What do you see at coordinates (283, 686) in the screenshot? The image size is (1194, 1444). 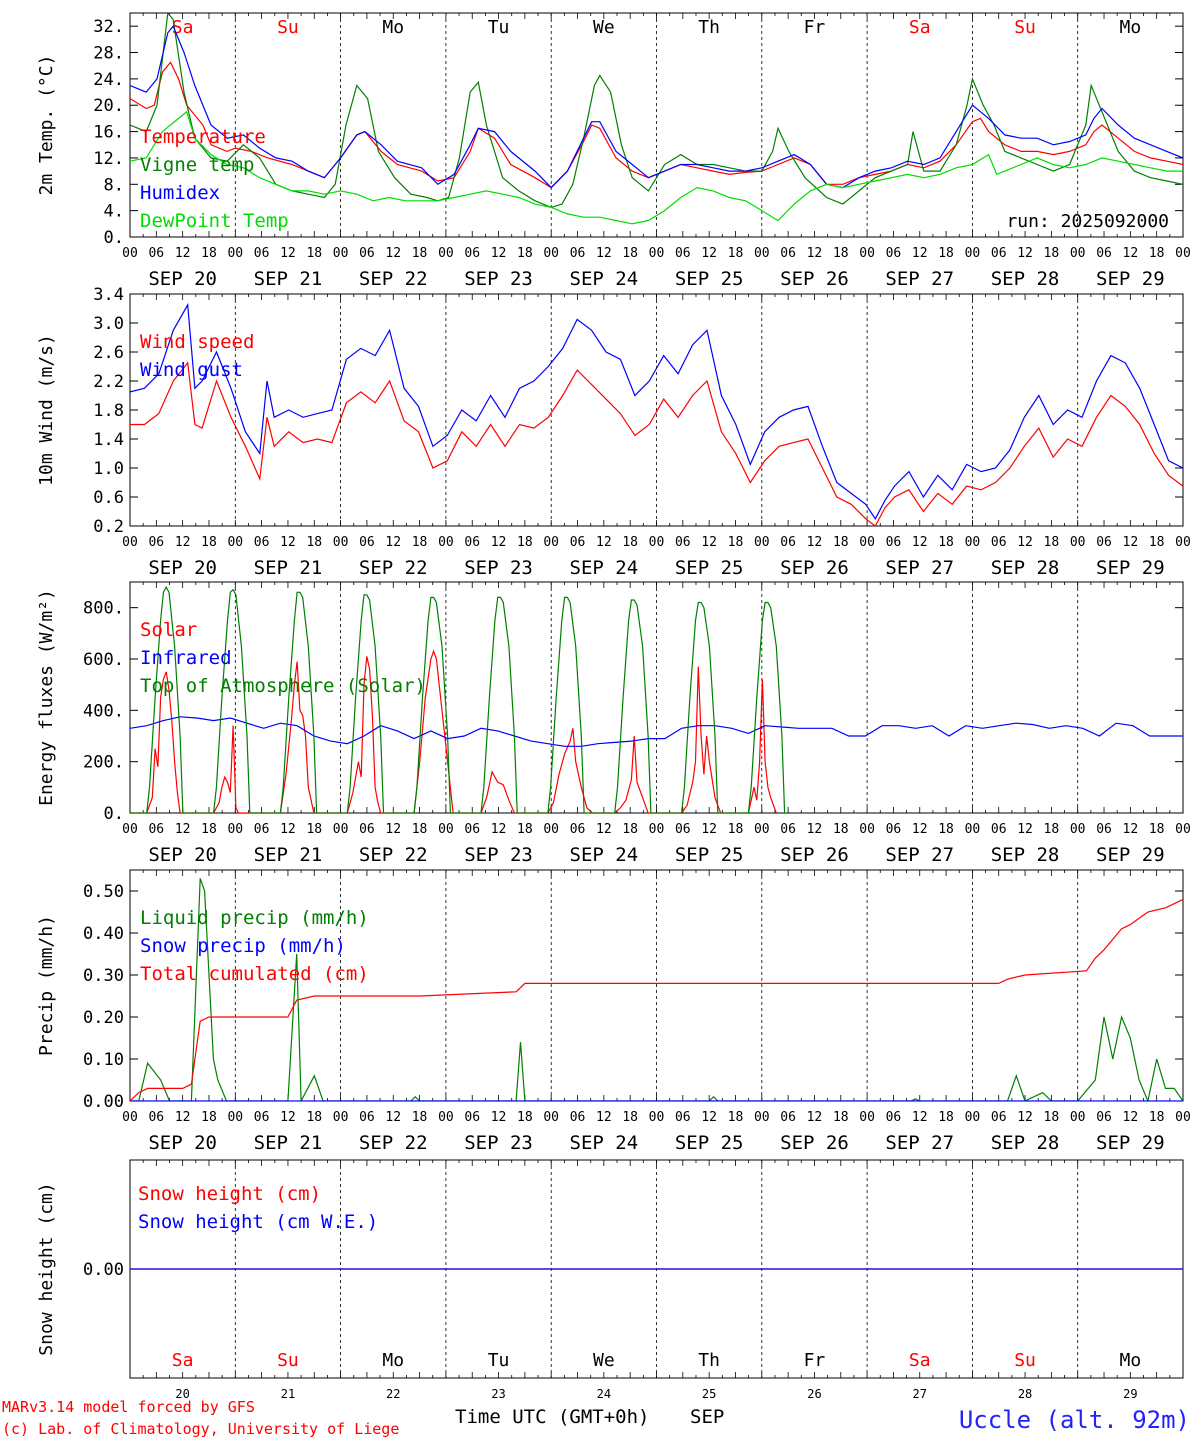 I see `legend-entry: Top of Atmosphere (Solar)` at bounding box center [283, 686].